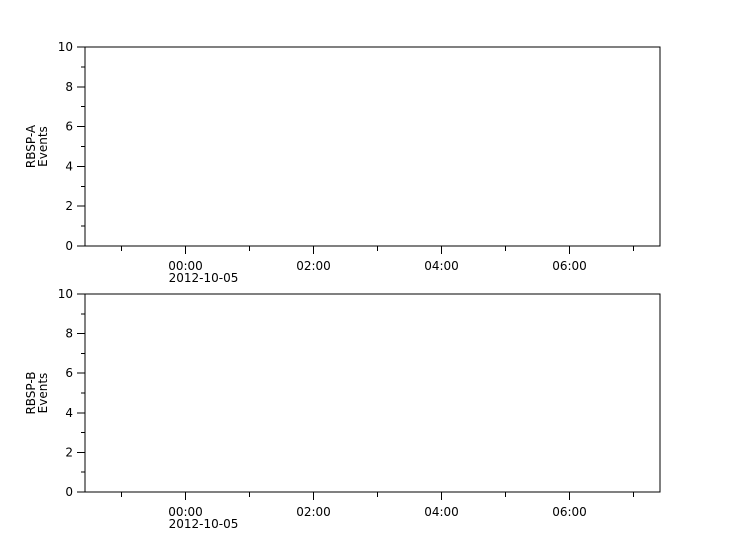  I want to click on y-axis-label: RBSP-A, so click(31, 146).